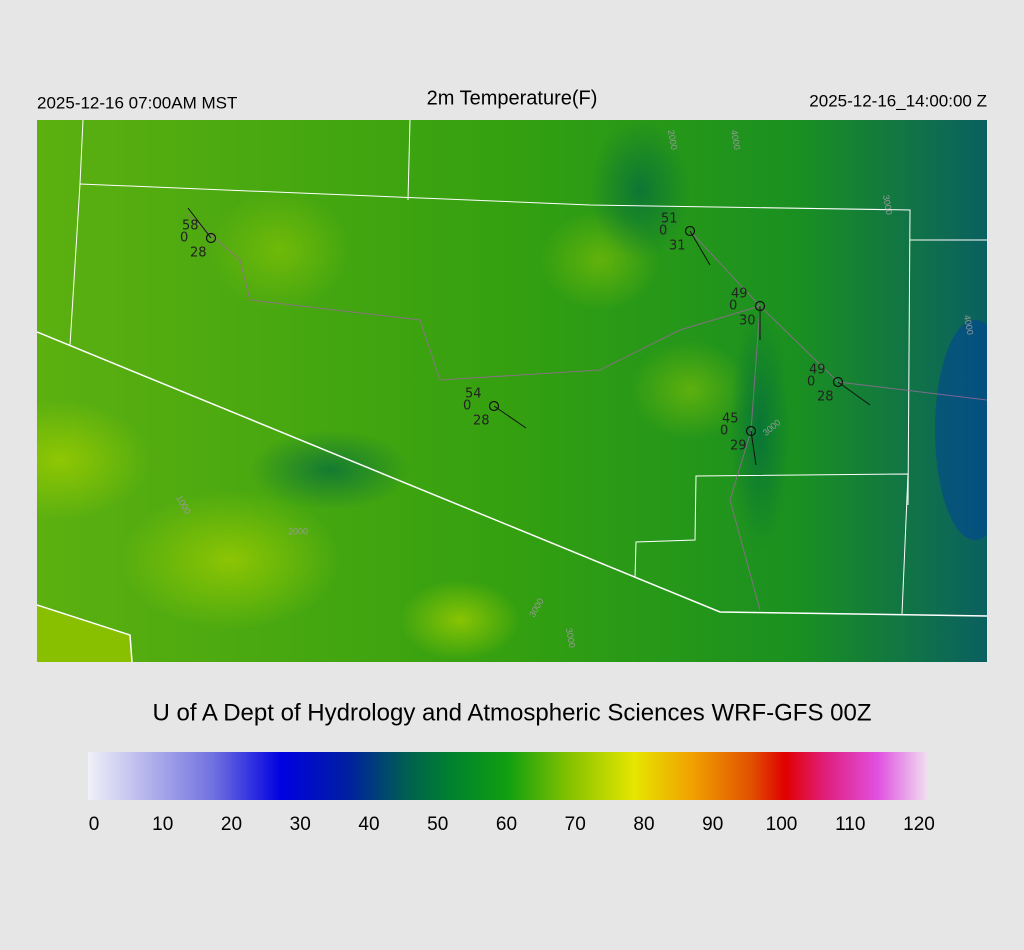 The image size is (1024, 950). I want to click on station-dewpoint: 29, so click(738, 446).